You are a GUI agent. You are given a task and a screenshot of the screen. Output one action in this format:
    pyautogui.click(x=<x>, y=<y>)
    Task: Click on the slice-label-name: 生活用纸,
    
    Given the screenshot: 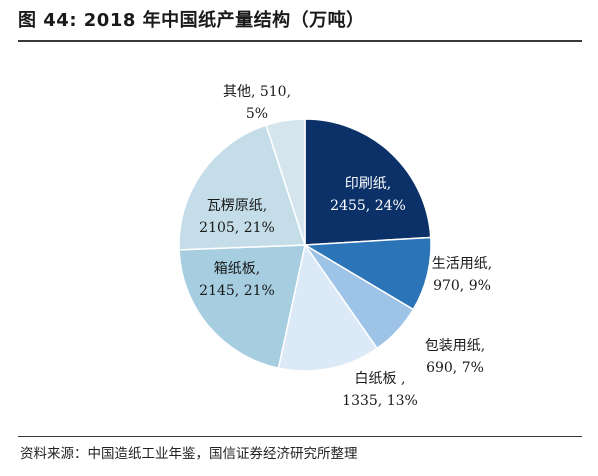 What is the action you would take?
    pyautogui.click(x=462, y=264)
    